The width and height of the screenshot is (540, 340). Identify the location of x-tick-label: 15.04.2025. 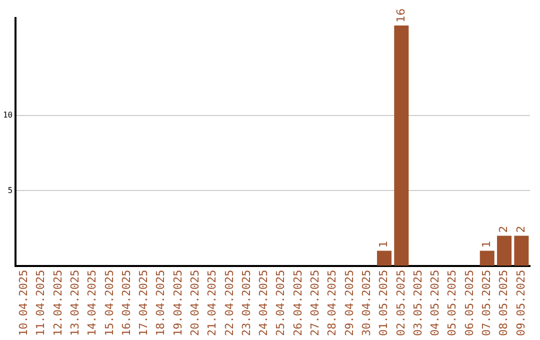
(109, 303).